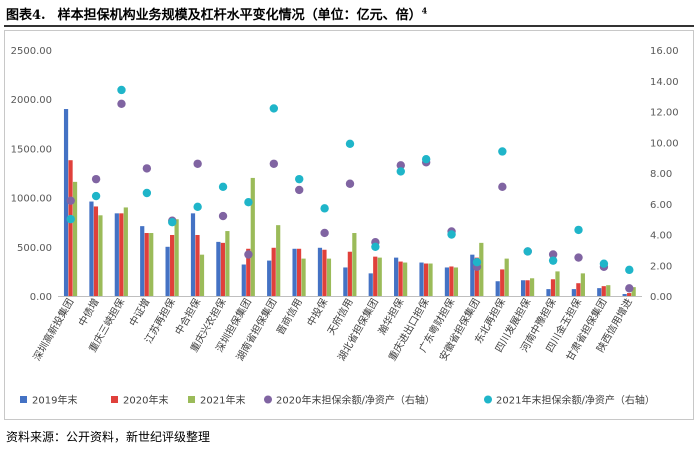 The height and width of the screenshot is (451, 700). What do you see at coordinates (216, 13) in the screenshot?
I see `figure-title: 图表4. 样本担保机构业务规模及杠杆水平变化情况（单位：亿元、倍）4` at bounding box center [216, 13].